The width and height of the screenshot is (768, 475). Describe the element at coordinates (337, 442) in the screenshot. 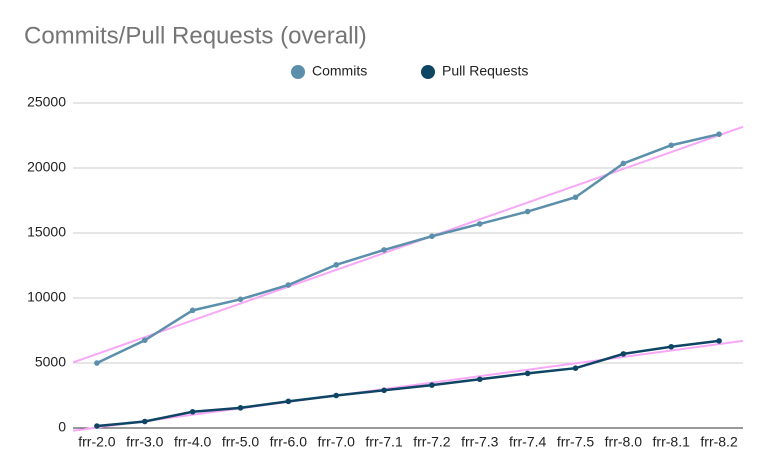

I see `x-tick-label: frr-7.0` at that location.